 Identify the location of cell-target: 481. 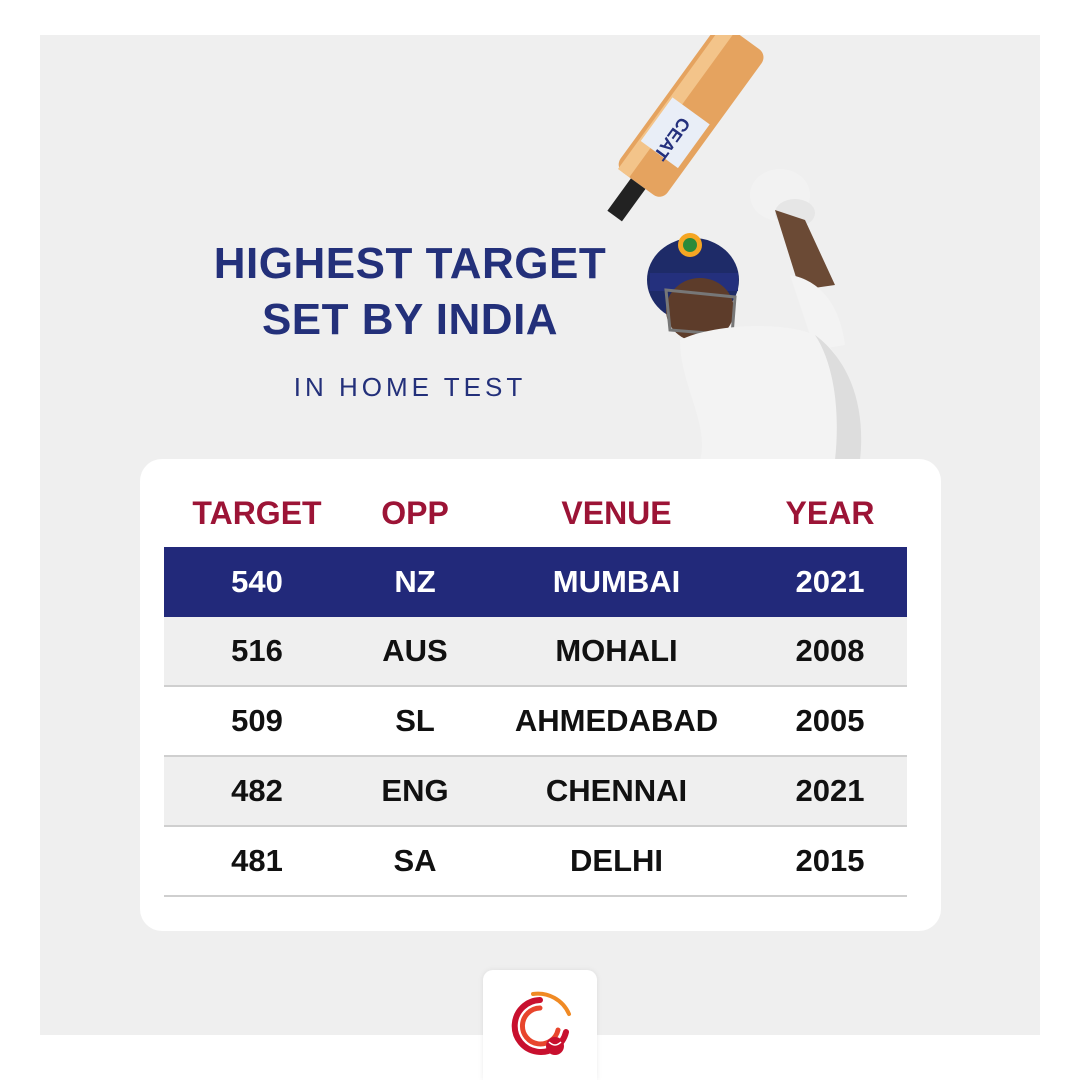
(257, 860).